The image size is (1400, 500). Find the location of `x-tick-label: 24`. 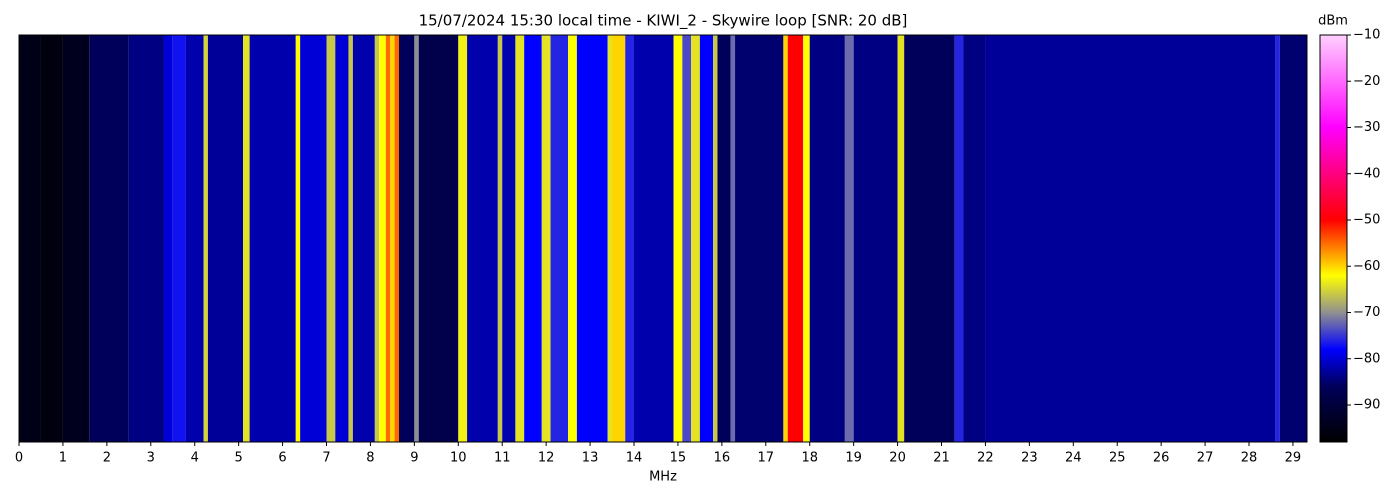

x-tick-label: 24 is located at coordinates (1073, 458).